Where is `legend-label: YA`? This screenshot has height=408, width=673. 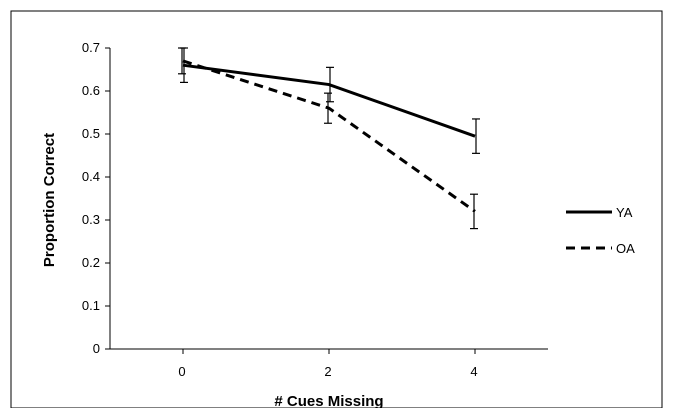
legend-label: YA is located at coordinates (624, 212).